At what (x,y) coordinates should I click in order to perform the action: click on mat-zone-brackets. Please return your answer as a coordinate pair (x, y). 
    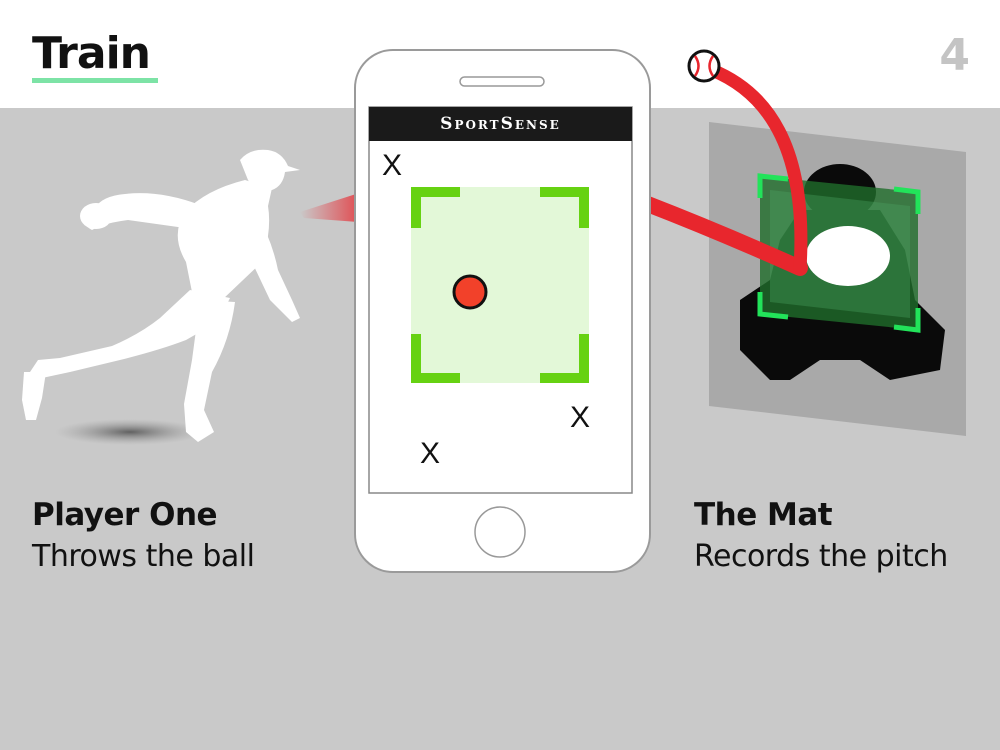
    Looking at the image, I should click on (839, 253).